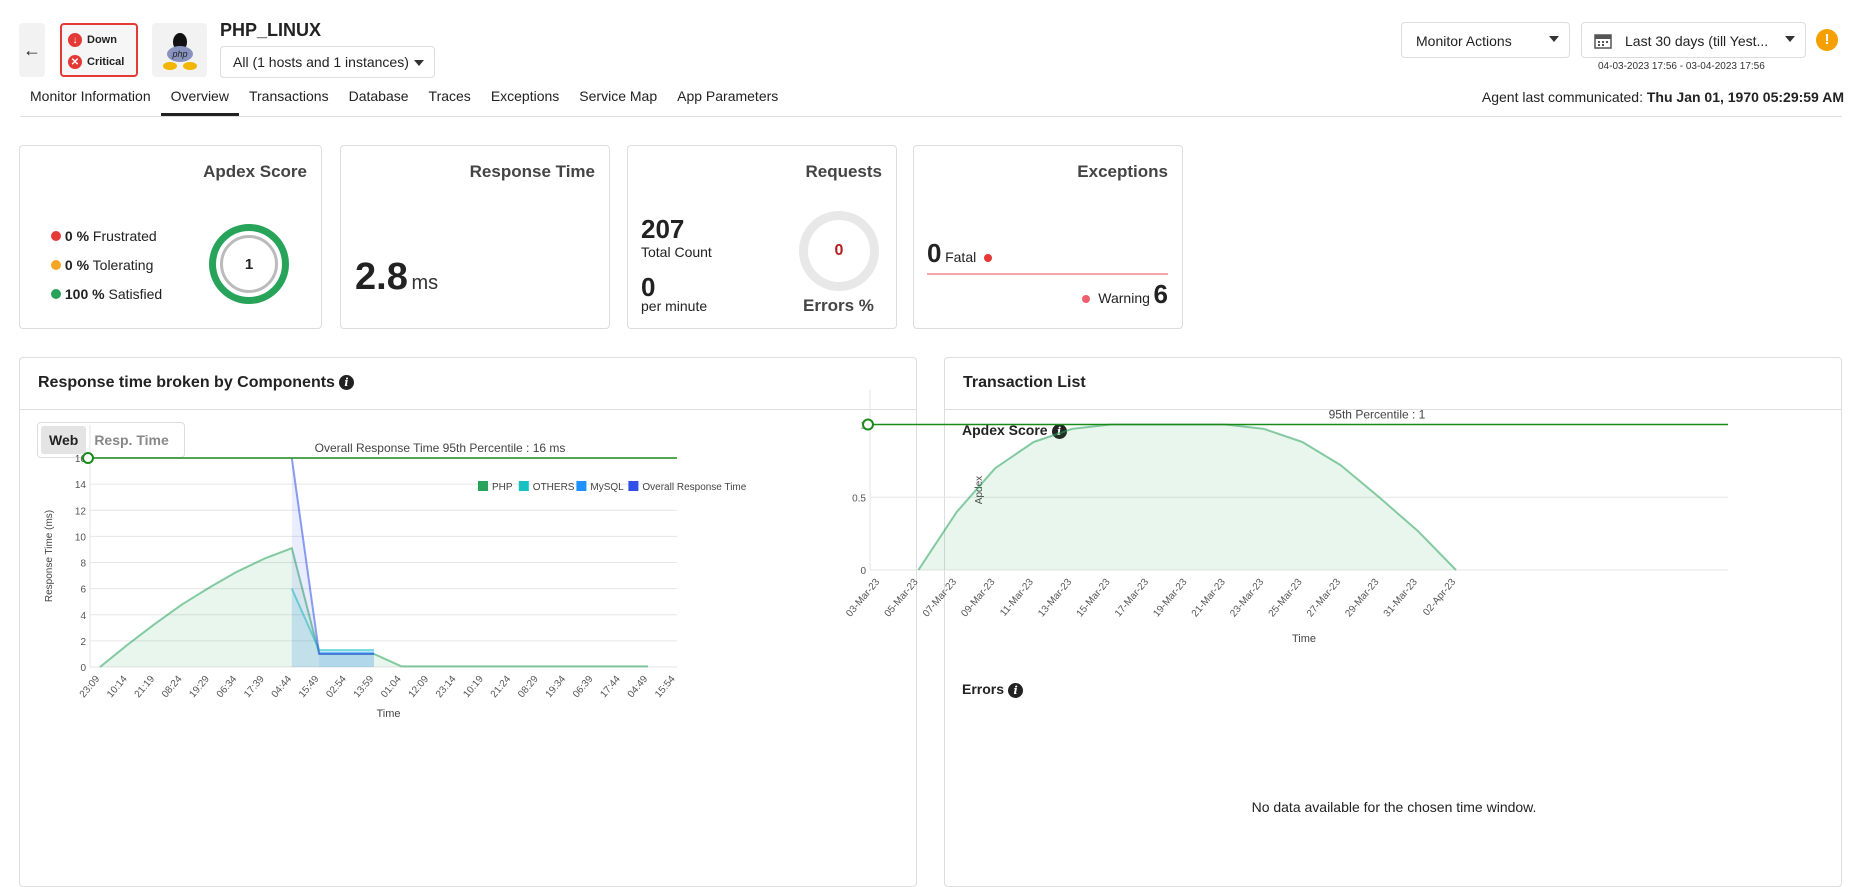  Describe the element at coordinates (56, 265) in the screenshot. I see `tolerating-dot-icon` at that location.